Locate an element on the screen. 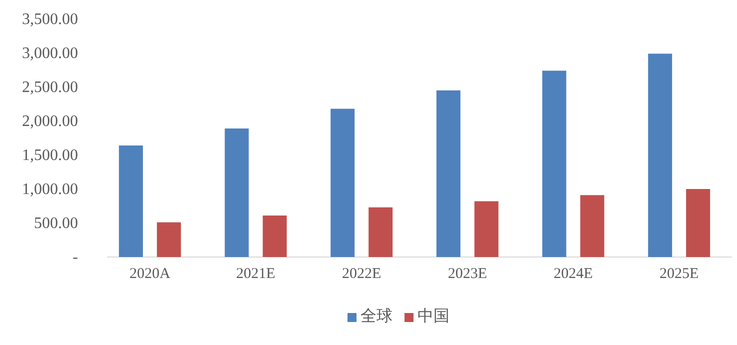 The height and width of the screenshot is (345, 737). y-tick-label: 3,000.00 is located at coordinates (50, 53).